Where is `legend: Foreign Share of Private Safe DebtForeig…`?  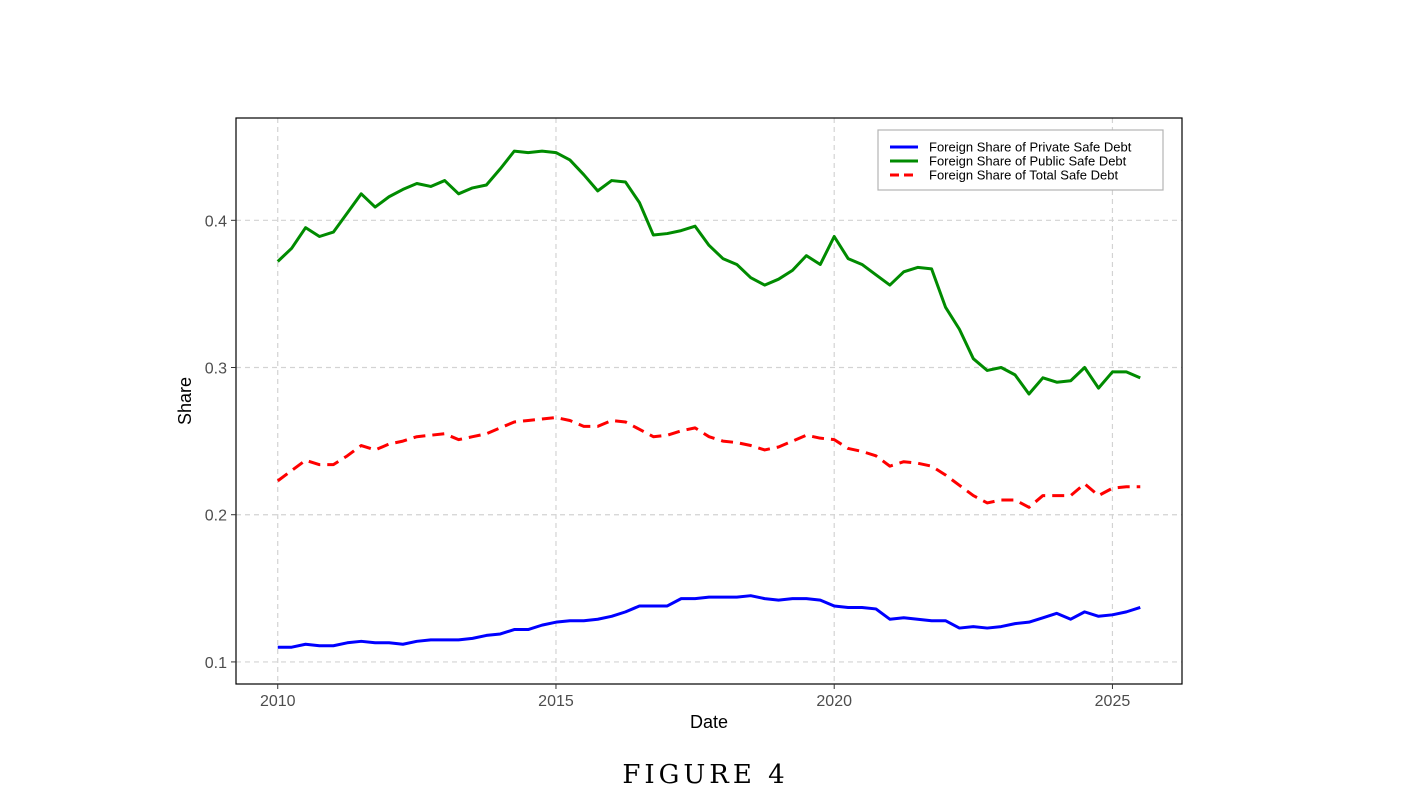 legend: Foreign Share of Private Safe DebtForeig… is located at coordinates (1020, 160).